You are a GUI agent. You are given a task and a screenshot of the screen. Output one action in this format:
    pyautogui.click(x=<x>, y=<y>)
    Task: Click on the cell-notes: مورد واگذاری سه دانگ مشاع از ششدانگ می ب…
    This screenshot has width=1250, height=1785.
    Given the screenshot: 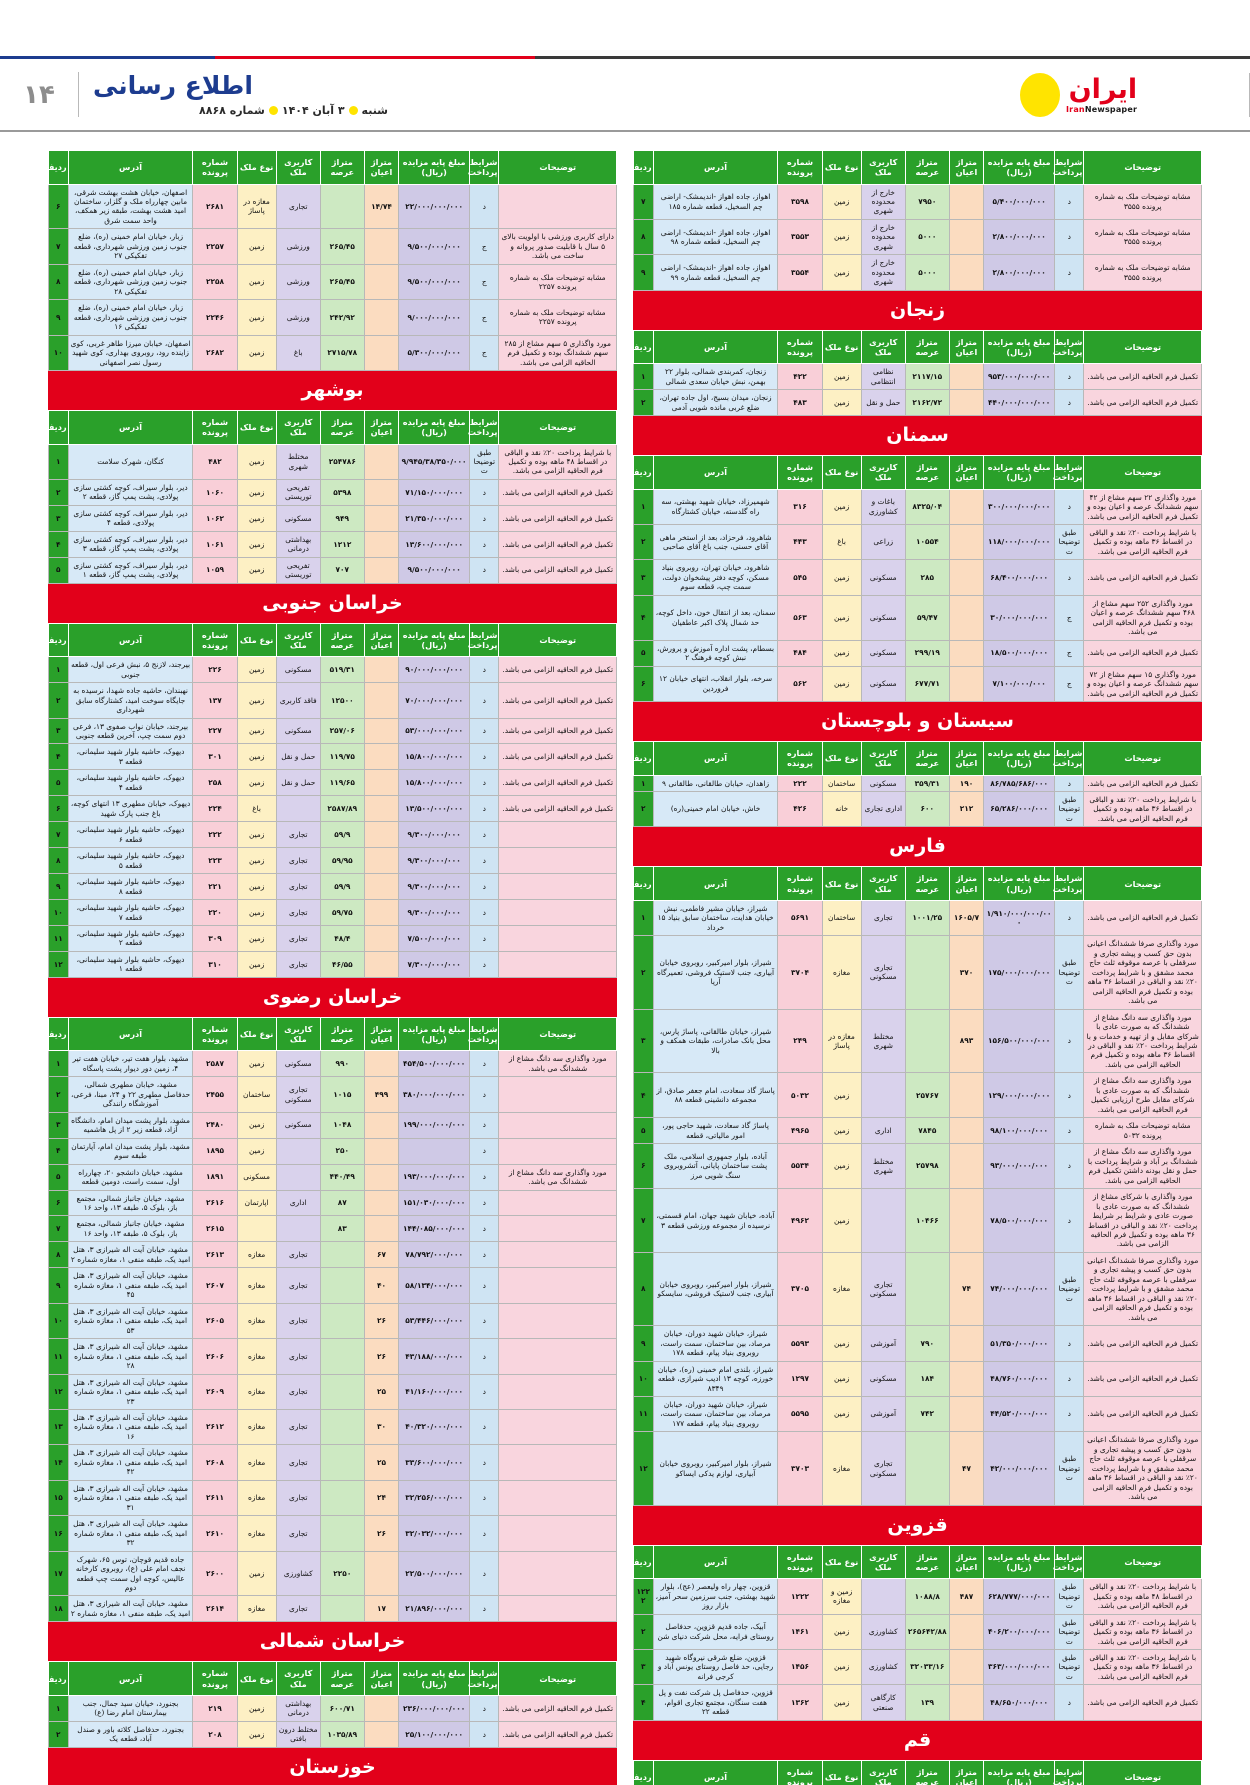 What is the action you would take?
    pyautogui.click(x=557, y=1064)
    